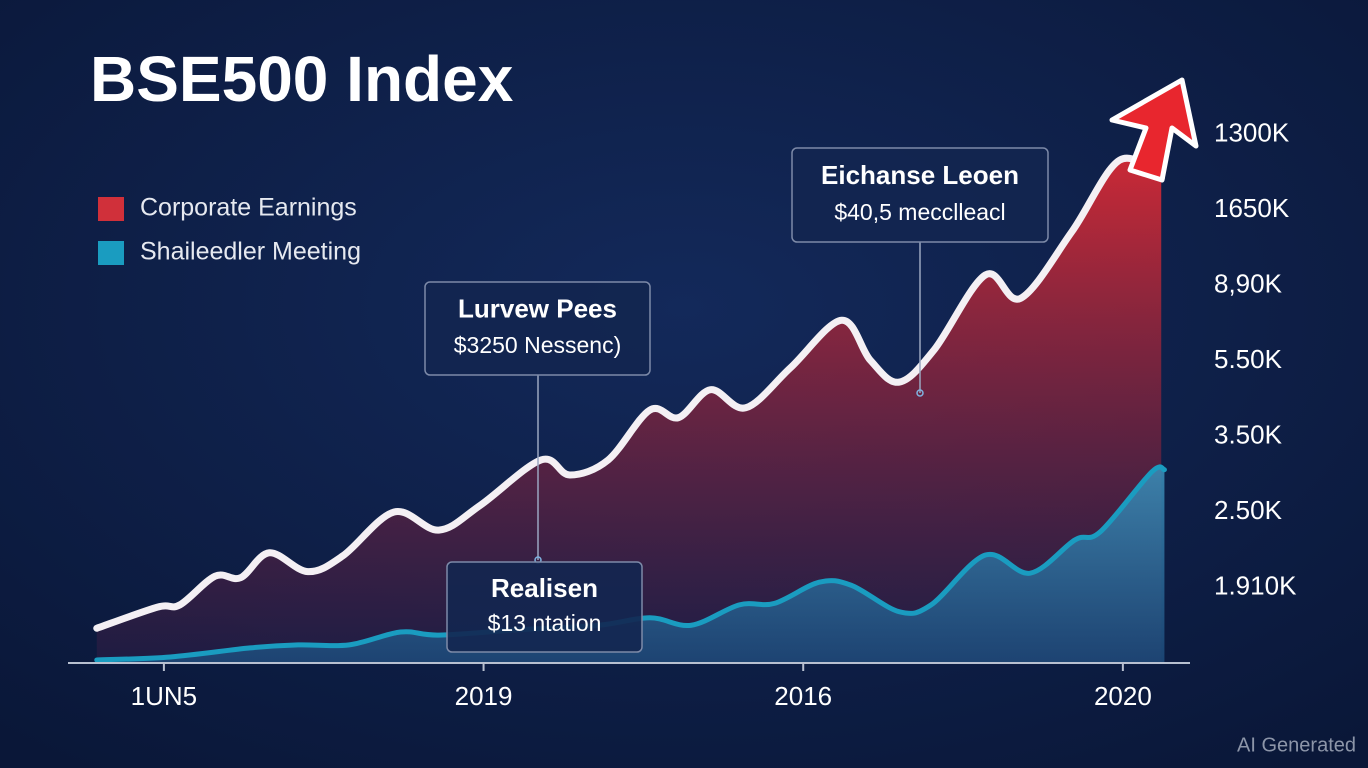  Describe the element at coordinates (803, 696) in the screenshot. I see `x-tick-label: 2016` at that location.